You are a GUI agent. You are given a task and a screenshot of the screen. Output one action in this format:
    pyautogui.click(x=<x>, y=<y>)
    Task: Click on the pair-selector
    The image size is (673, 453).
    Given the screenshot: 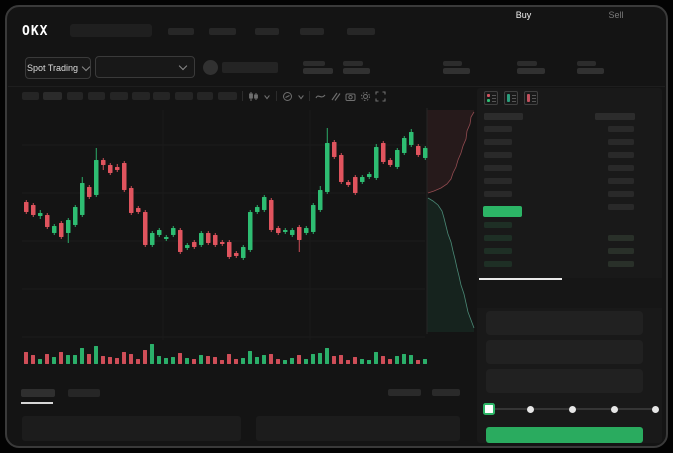 What is the action you would take?
    pyautogui.click(x=145, y=67)
    